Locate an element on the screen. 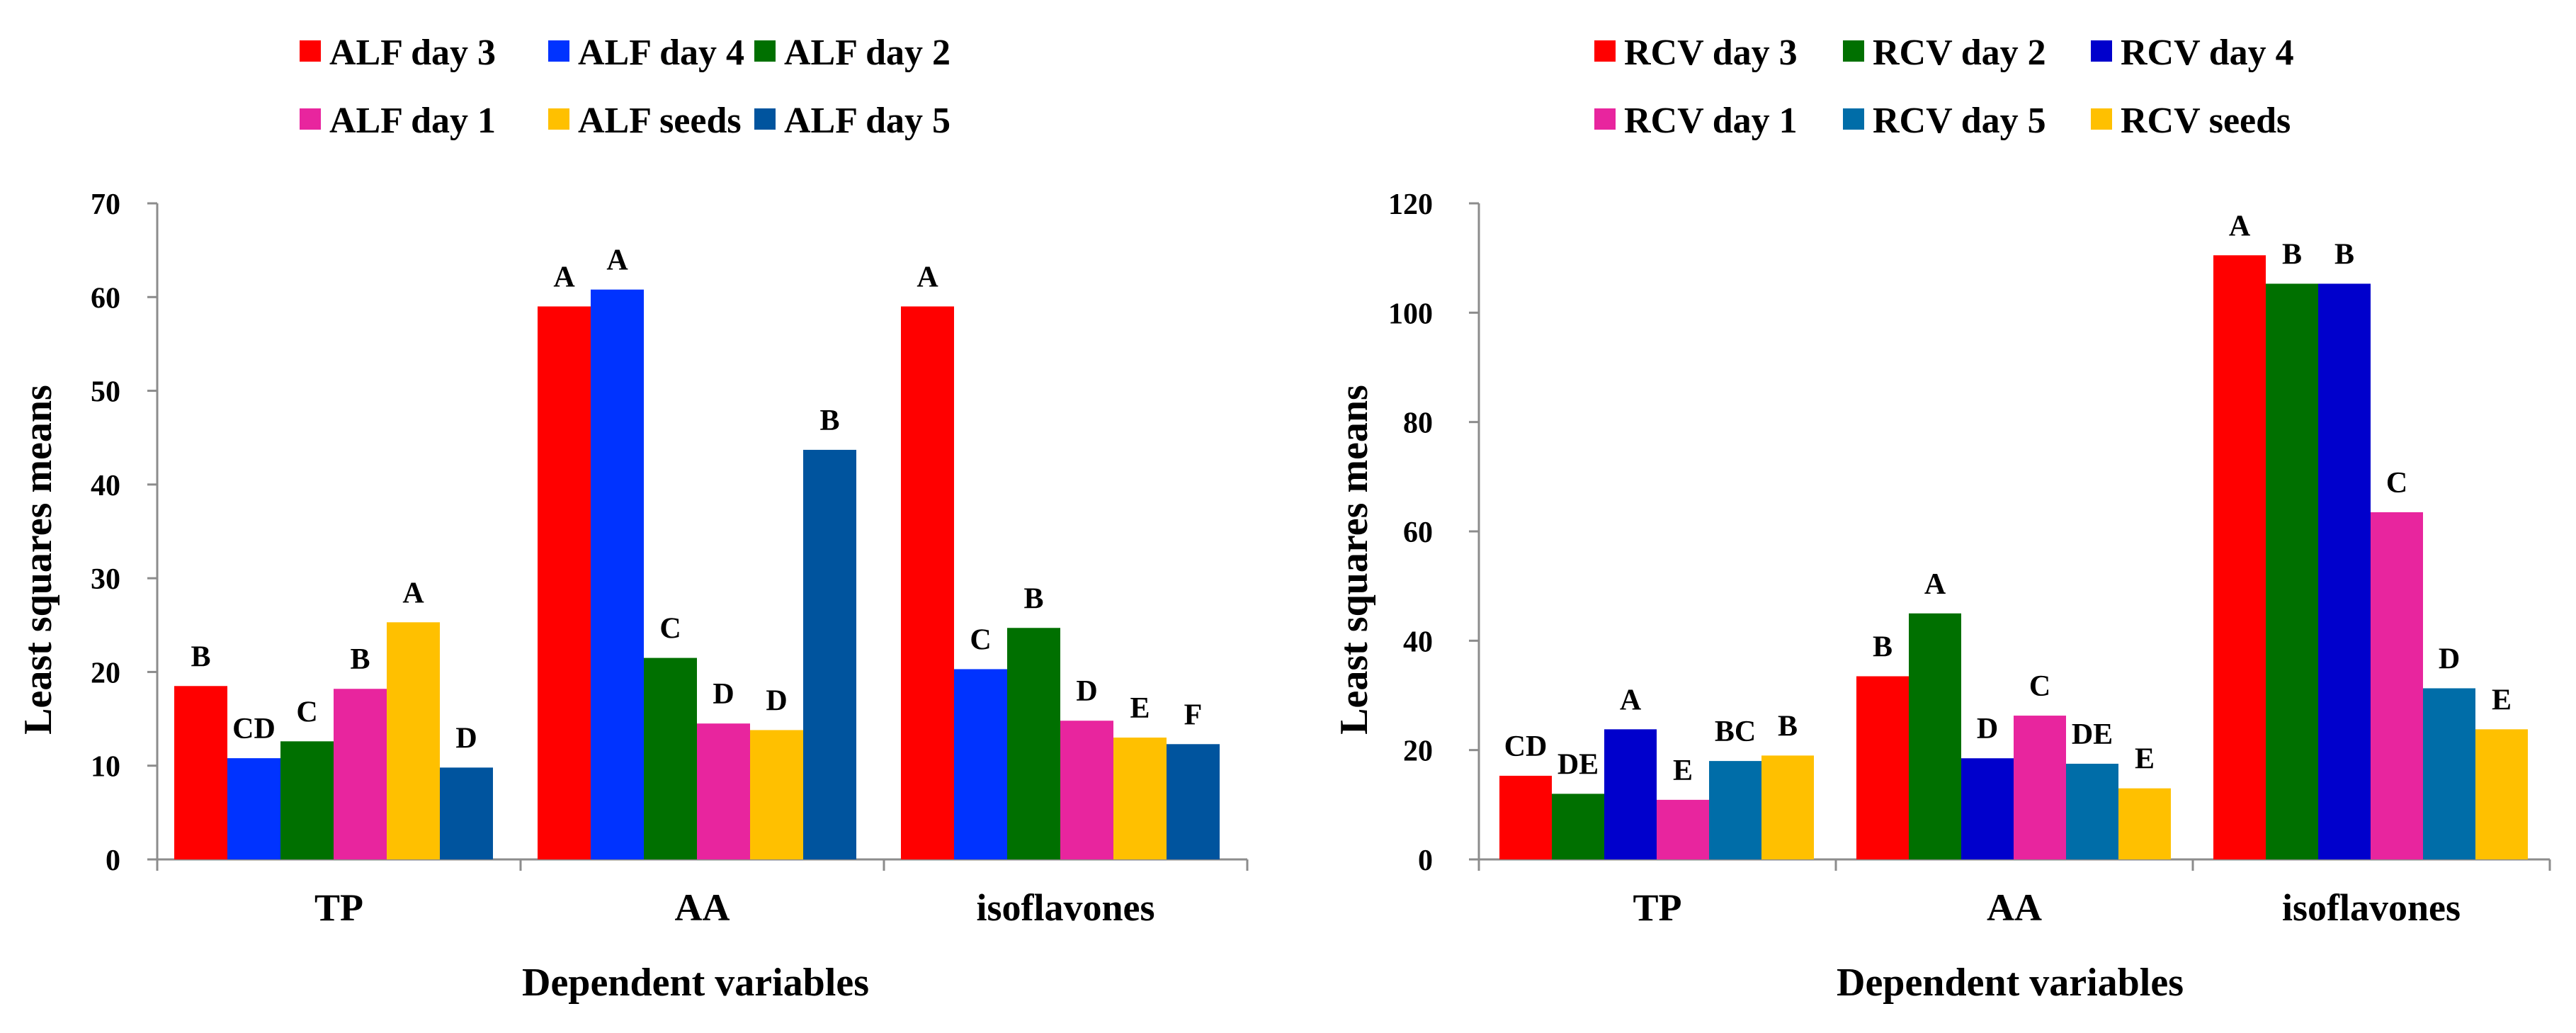  bar-alf-day-1-aa is located at coordinates (723, 791).